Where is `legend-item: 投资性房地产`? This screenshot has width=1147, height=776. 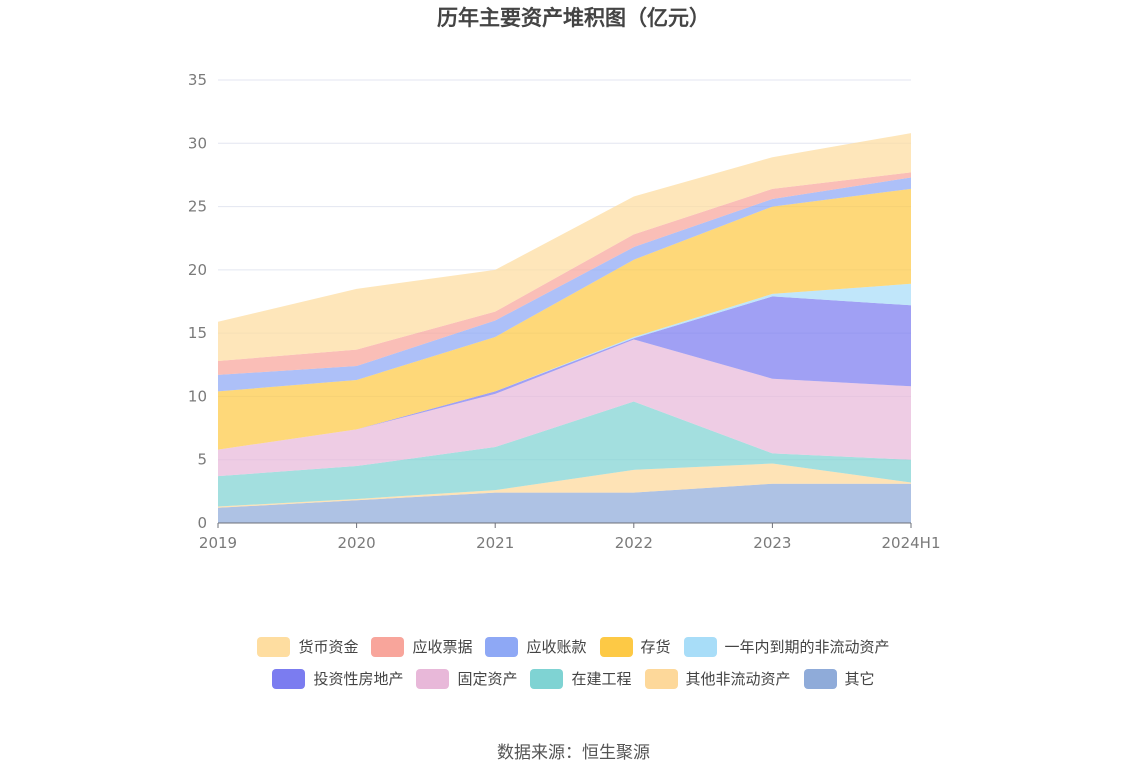
legend-item: 投资性房地产 is located at coordinates (337, 678).